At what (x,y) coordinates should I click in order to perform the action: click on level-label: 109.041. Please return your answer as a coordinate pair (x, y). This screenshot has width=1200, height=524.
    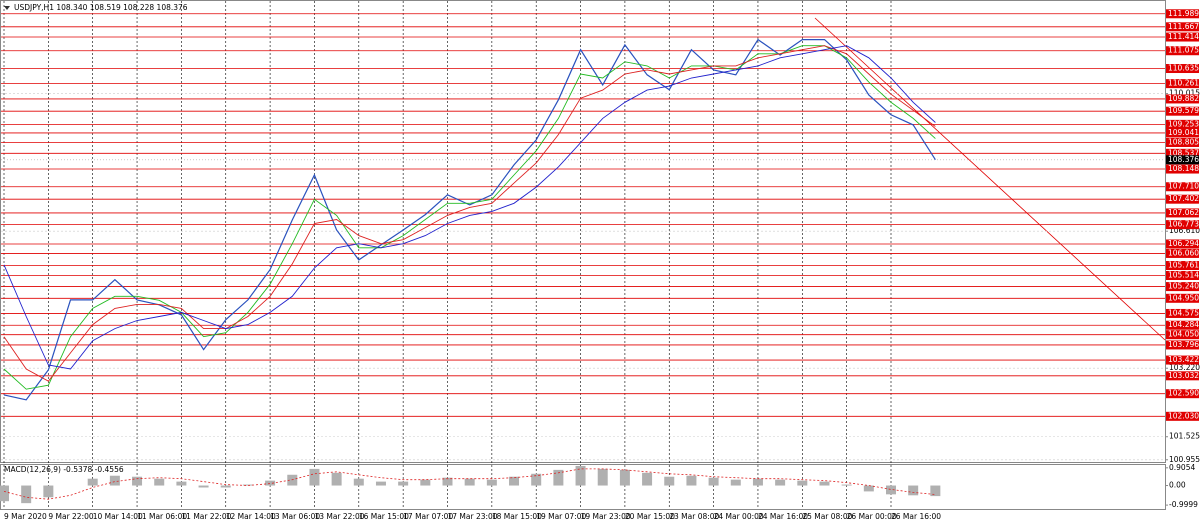
    Looking at the image, I should click on (1183, 132).